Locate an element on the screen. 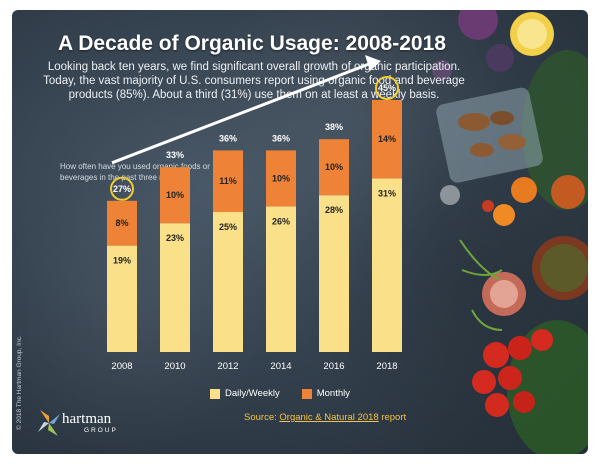 The height and width of the screenshot is (464, 600). legend-swatch-daily is located at coordinates (215, 393).